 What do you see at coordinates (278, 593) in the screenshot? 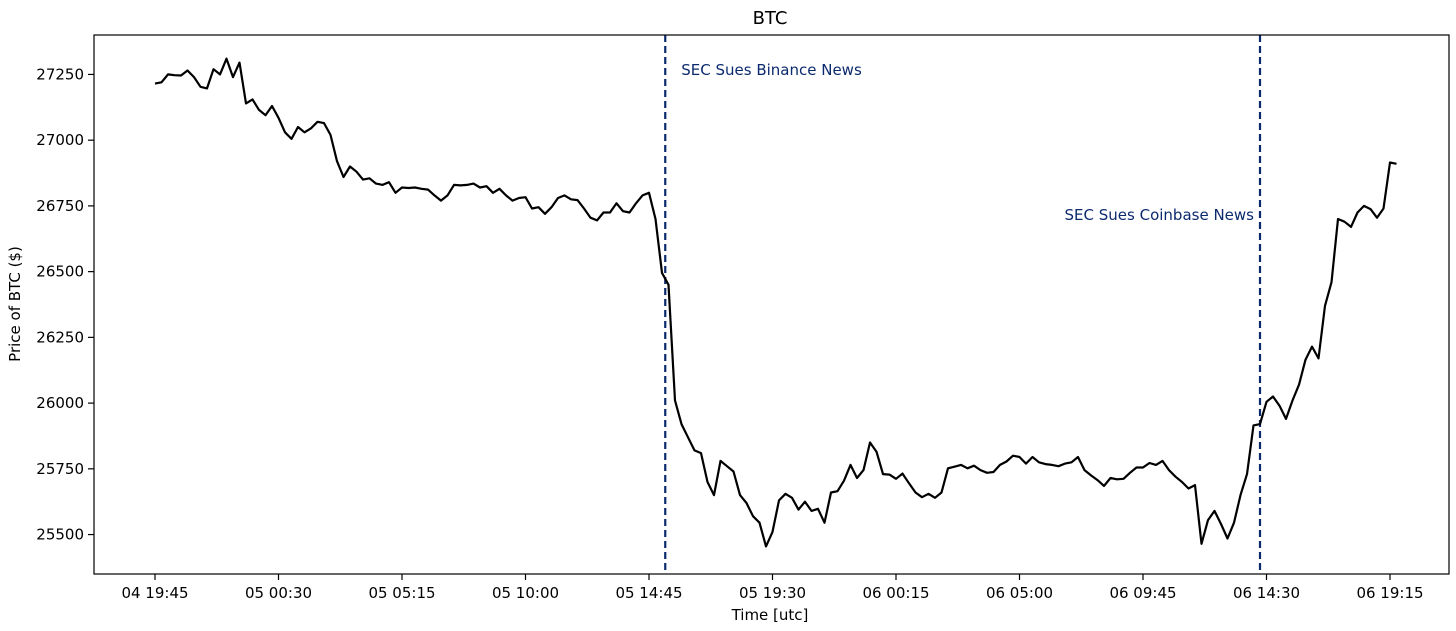
I see `x-tick-label: 05 00:30` at bounding box center [278, 593].